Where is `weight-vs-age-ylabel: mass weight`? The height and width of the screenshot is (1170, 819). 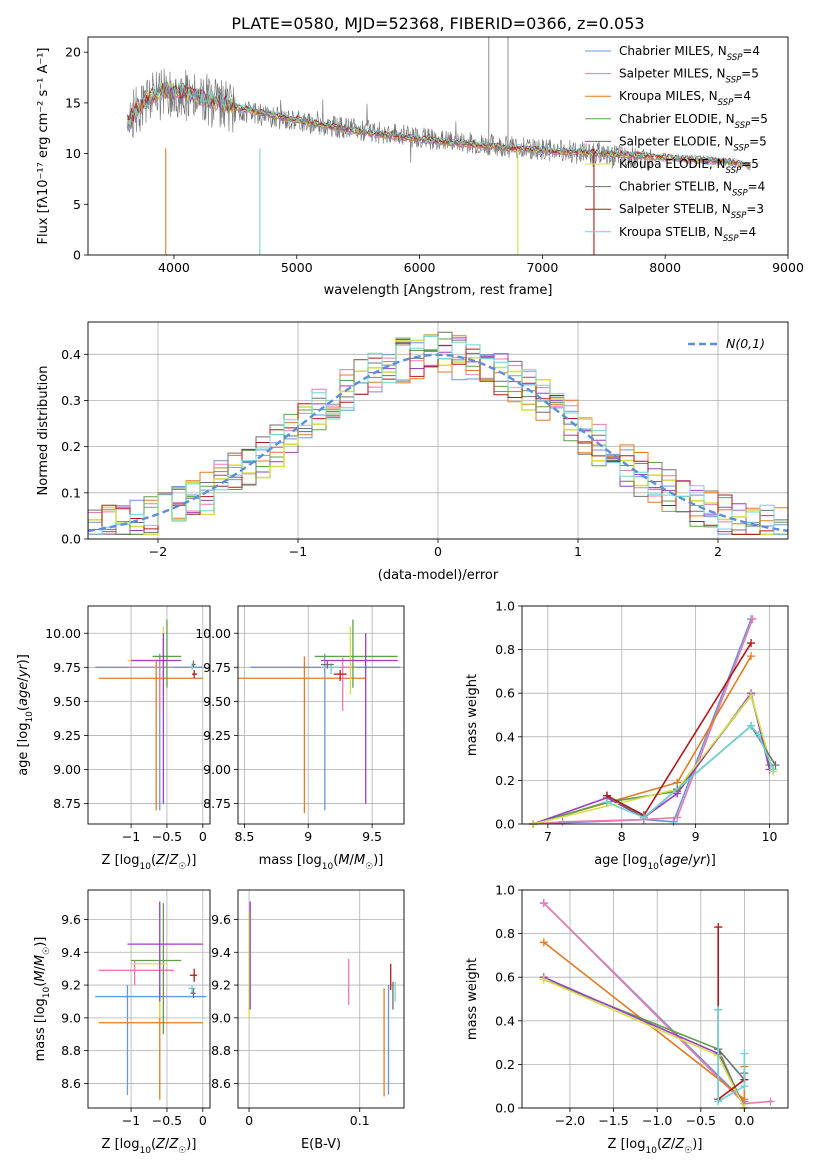 weight-vs-age-ylabel: mass weight is located at coordinates (472, 715).